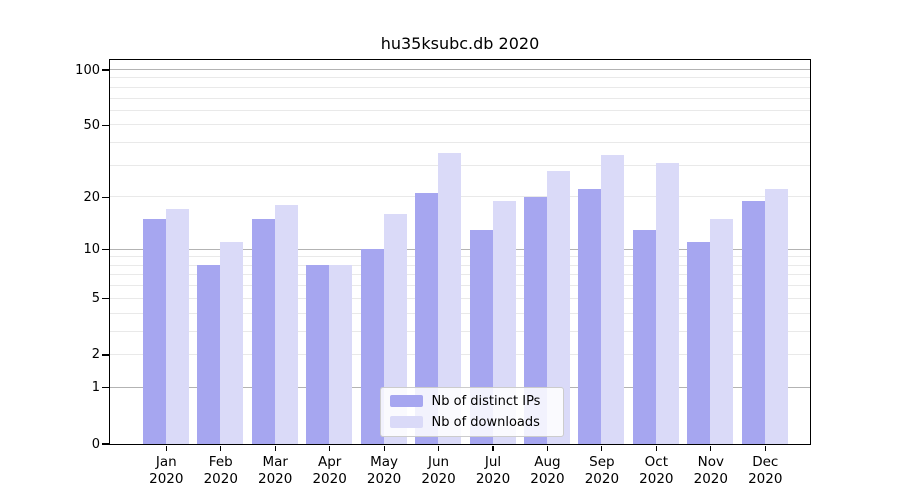 The image size is (900, 500). What do you see at coordinates (232, 343) in the screenshot?
I see `bar-nb-of-downloads-feb` at bounding box center [232, 343].